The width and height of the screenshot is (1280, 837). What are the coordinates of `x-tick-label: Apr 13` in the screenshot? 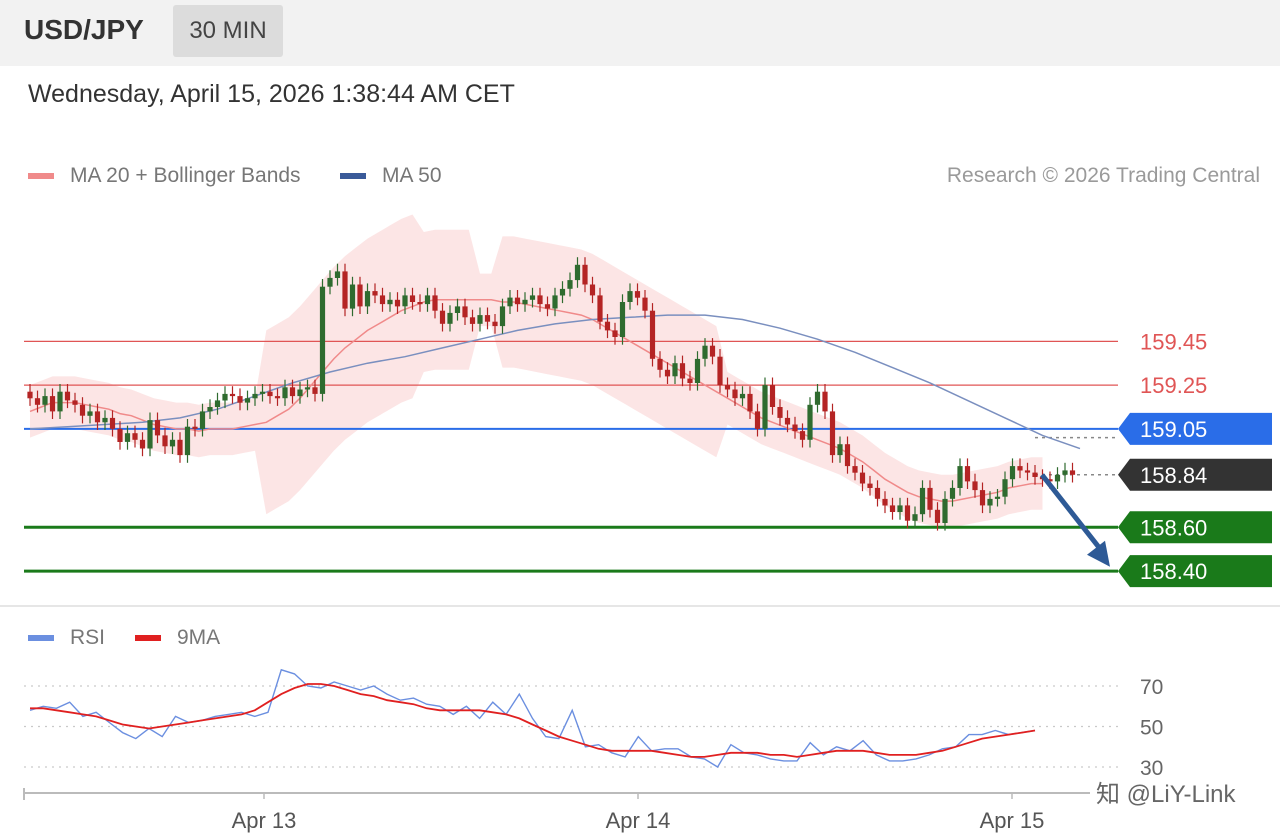 It's located at (264, 820).